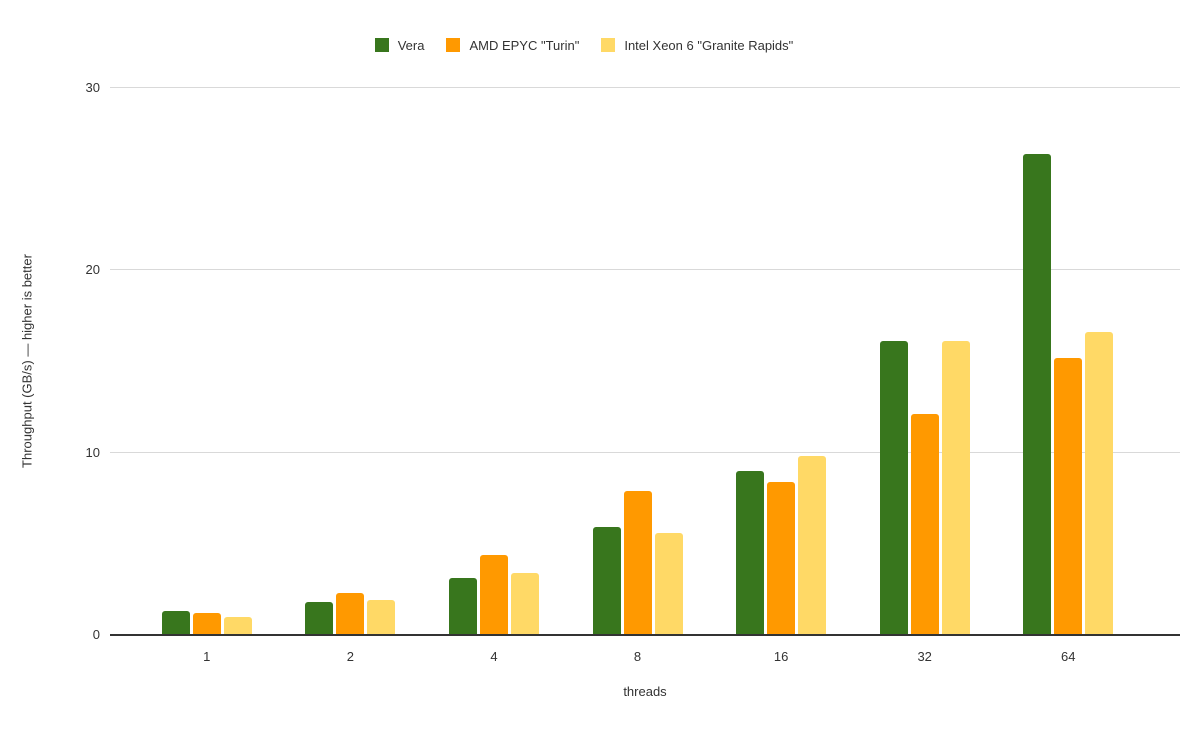  What do you see at coordinates (494, 656) in the screenshot?
I see `x-tick-label-4: 4` at bounding box center [494, 656].